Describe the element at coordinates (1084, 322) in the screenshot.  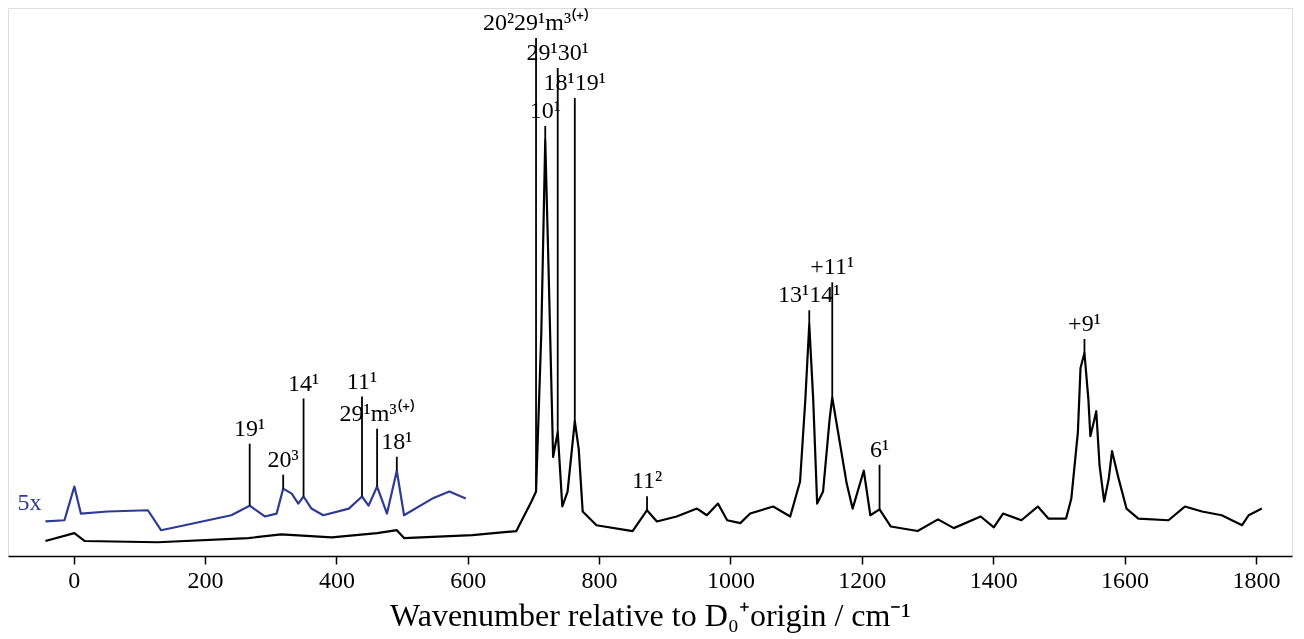
I see `annotation: +9¹` at that location.